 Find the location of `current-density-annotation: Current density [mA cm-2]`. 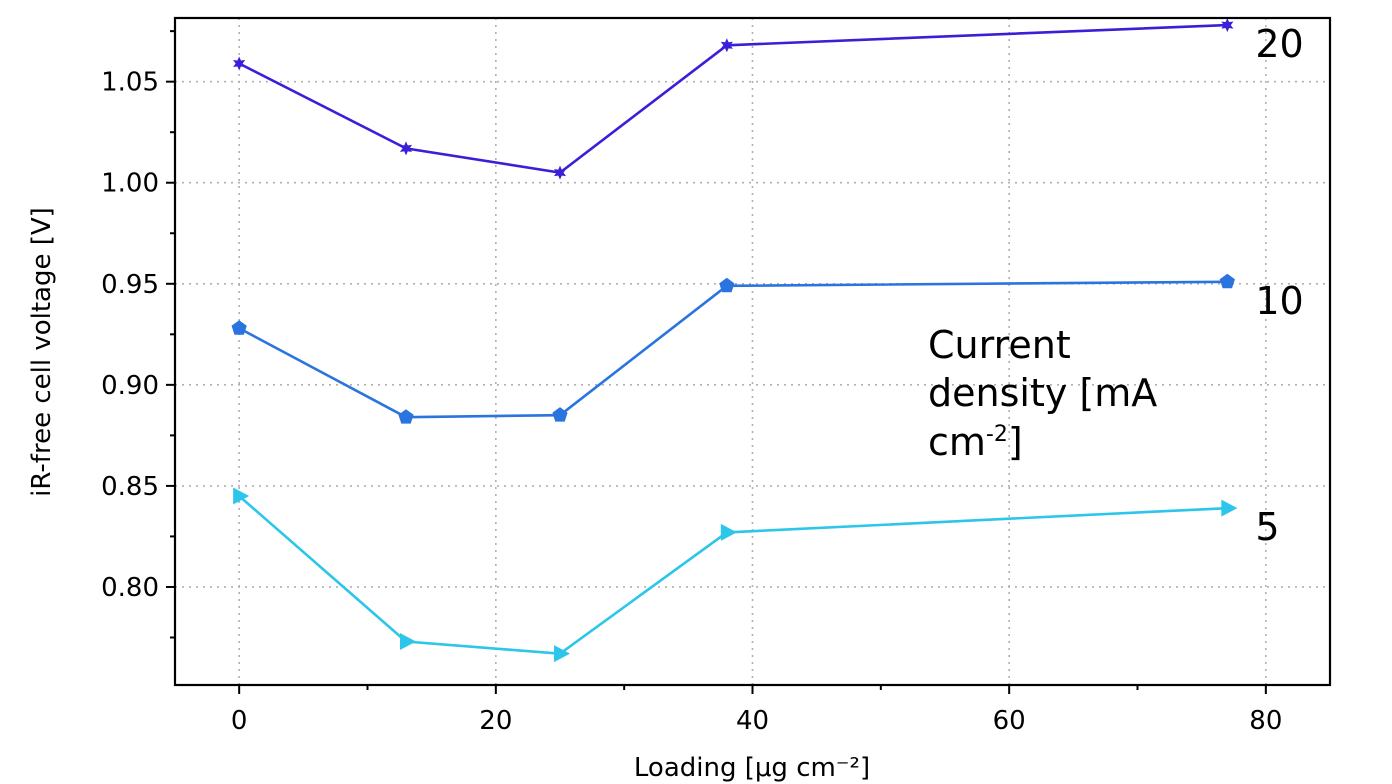

current-density-annotation: Current density [mA cm-2] is located at coordinates (1042, 393).